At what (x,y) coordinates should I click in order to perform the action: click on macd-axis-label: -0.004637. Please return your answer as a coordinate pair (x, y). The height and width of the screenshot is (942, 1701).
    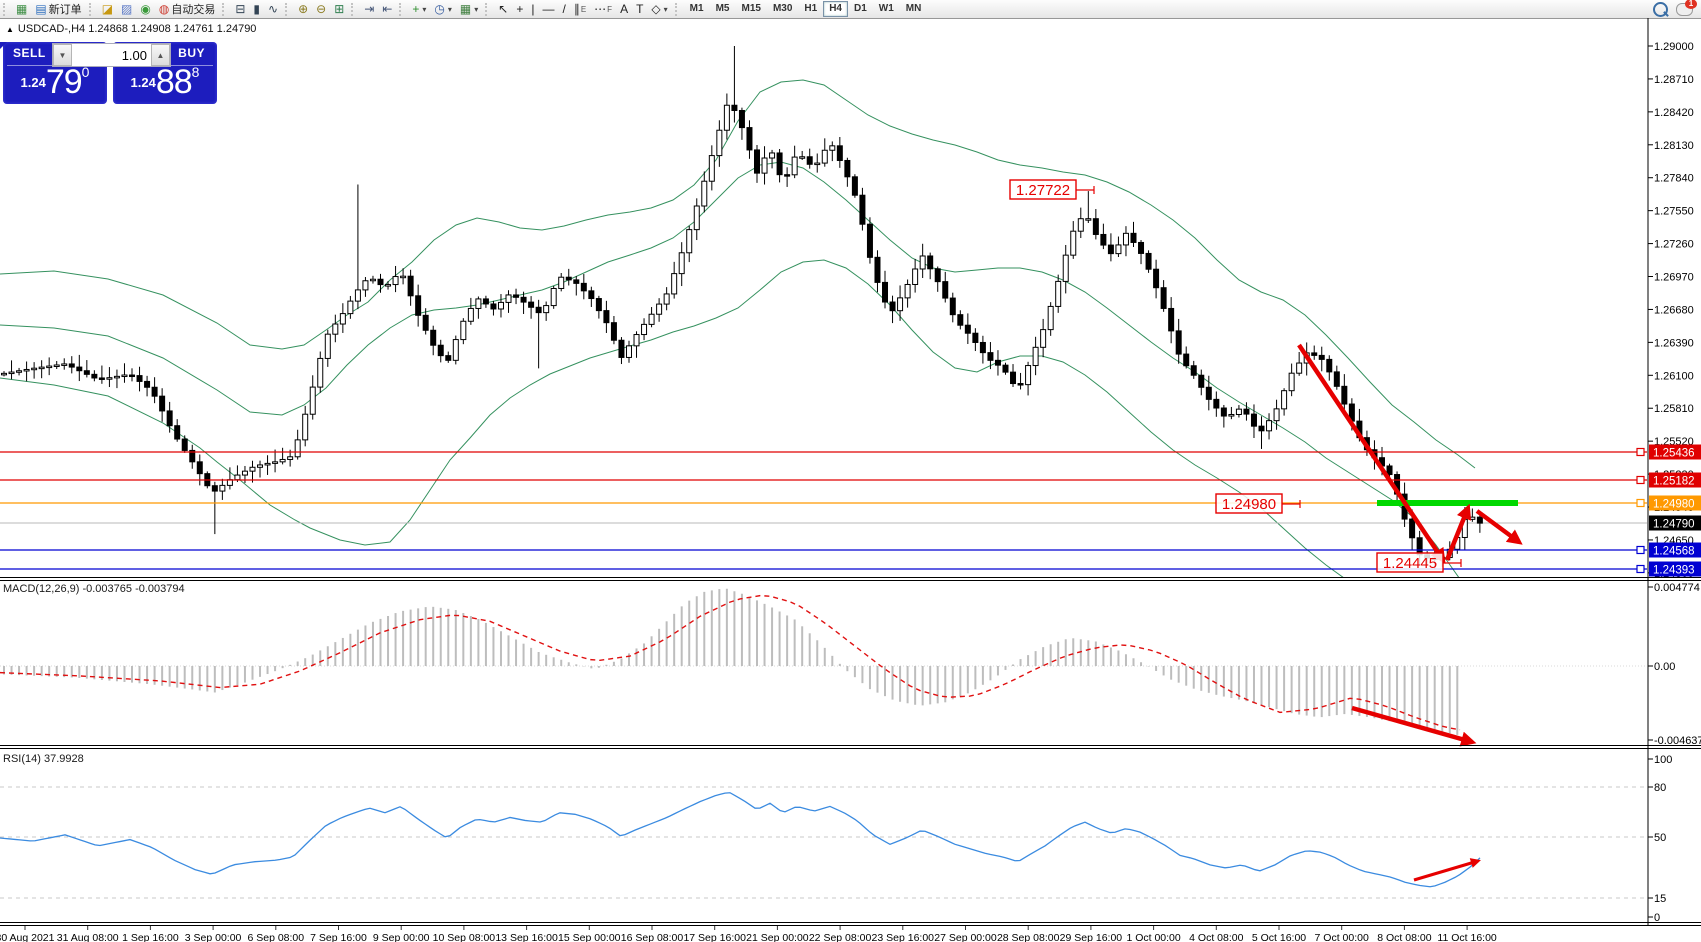
    Looking at the image, I should click on (1677, 741).